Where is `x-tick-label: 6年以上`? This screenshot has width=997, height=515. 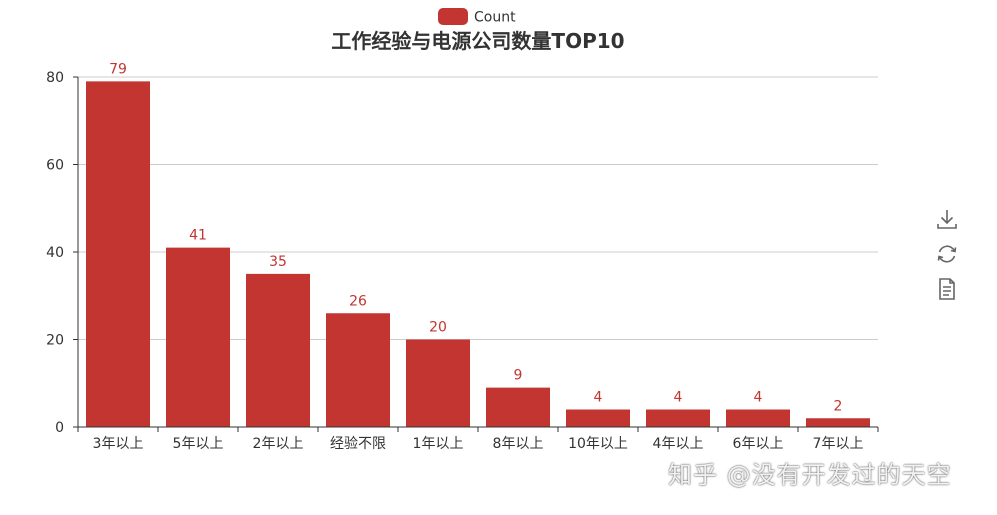 x-tick-label: 6年以上 is located at coordinates (758, 444).